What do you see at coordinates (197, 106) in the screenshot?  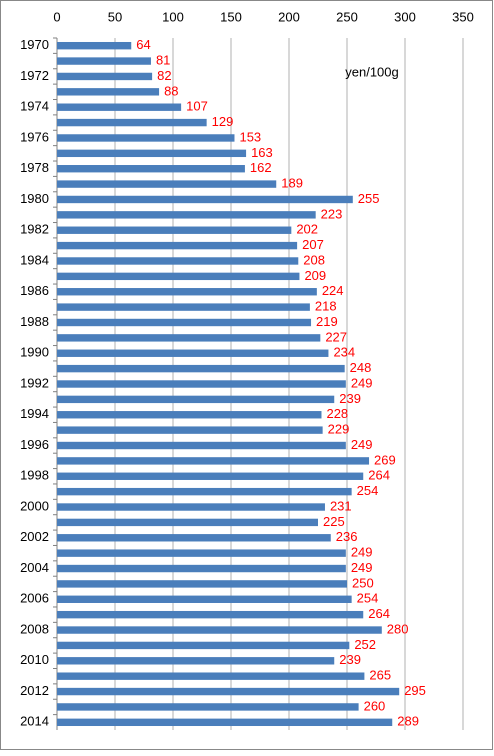 I see `value-label: 107` at bounding box center [197, 106].